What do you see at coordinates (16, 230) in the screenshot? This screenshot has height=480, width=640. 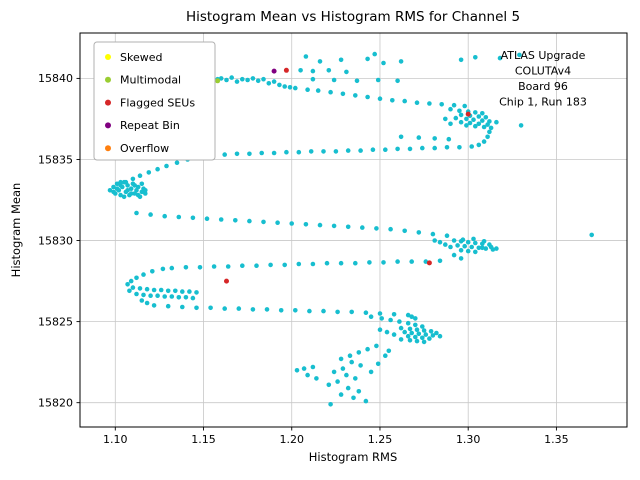 I see `y-axis-label: Histogram Mean` at bounding box center [16, 230].